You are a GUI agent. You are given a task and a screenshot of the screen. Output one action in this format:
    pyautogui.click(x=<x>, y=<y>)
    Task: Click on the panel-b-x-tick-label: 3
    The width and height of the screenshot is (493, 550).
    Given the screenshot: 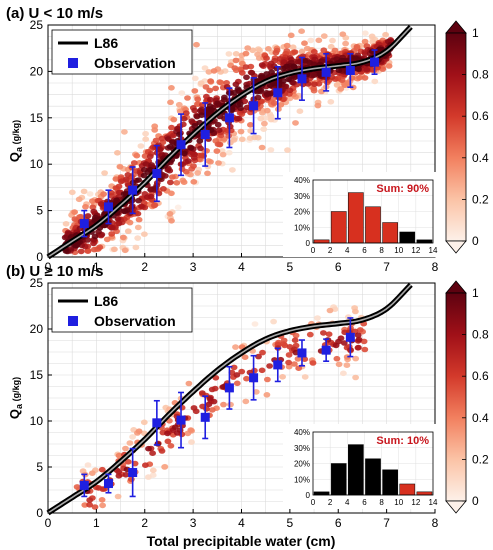 What is the action you would take?
    pyautogui.click(x=193, y=523)
    